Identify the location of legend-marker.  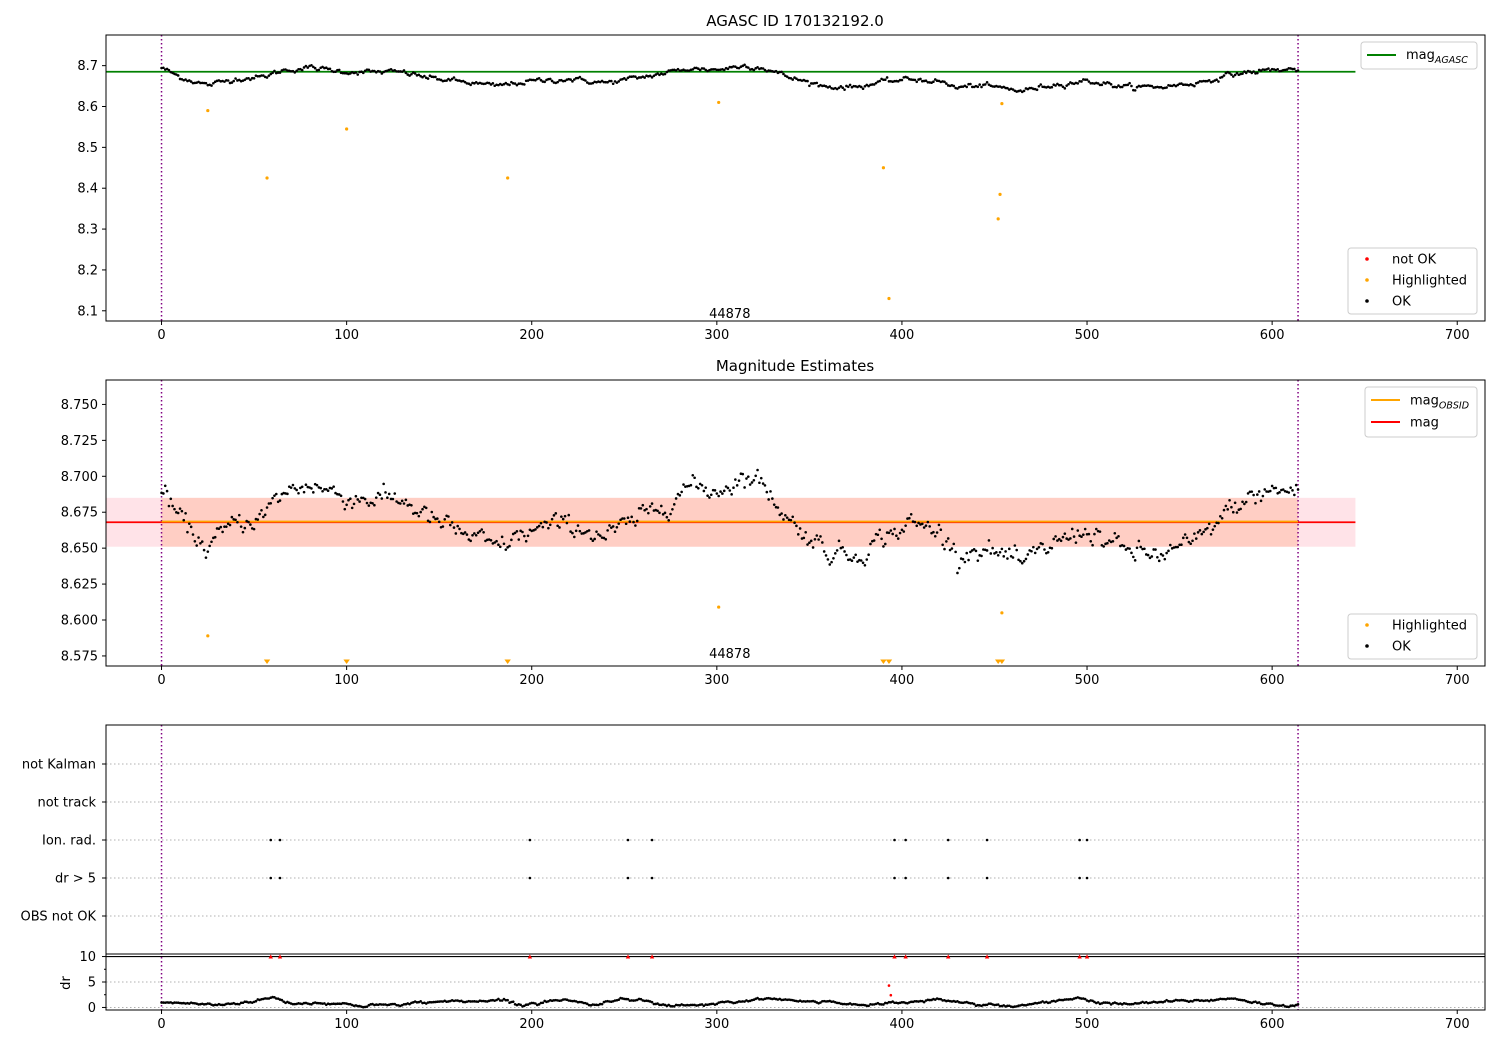
(1367, 625).